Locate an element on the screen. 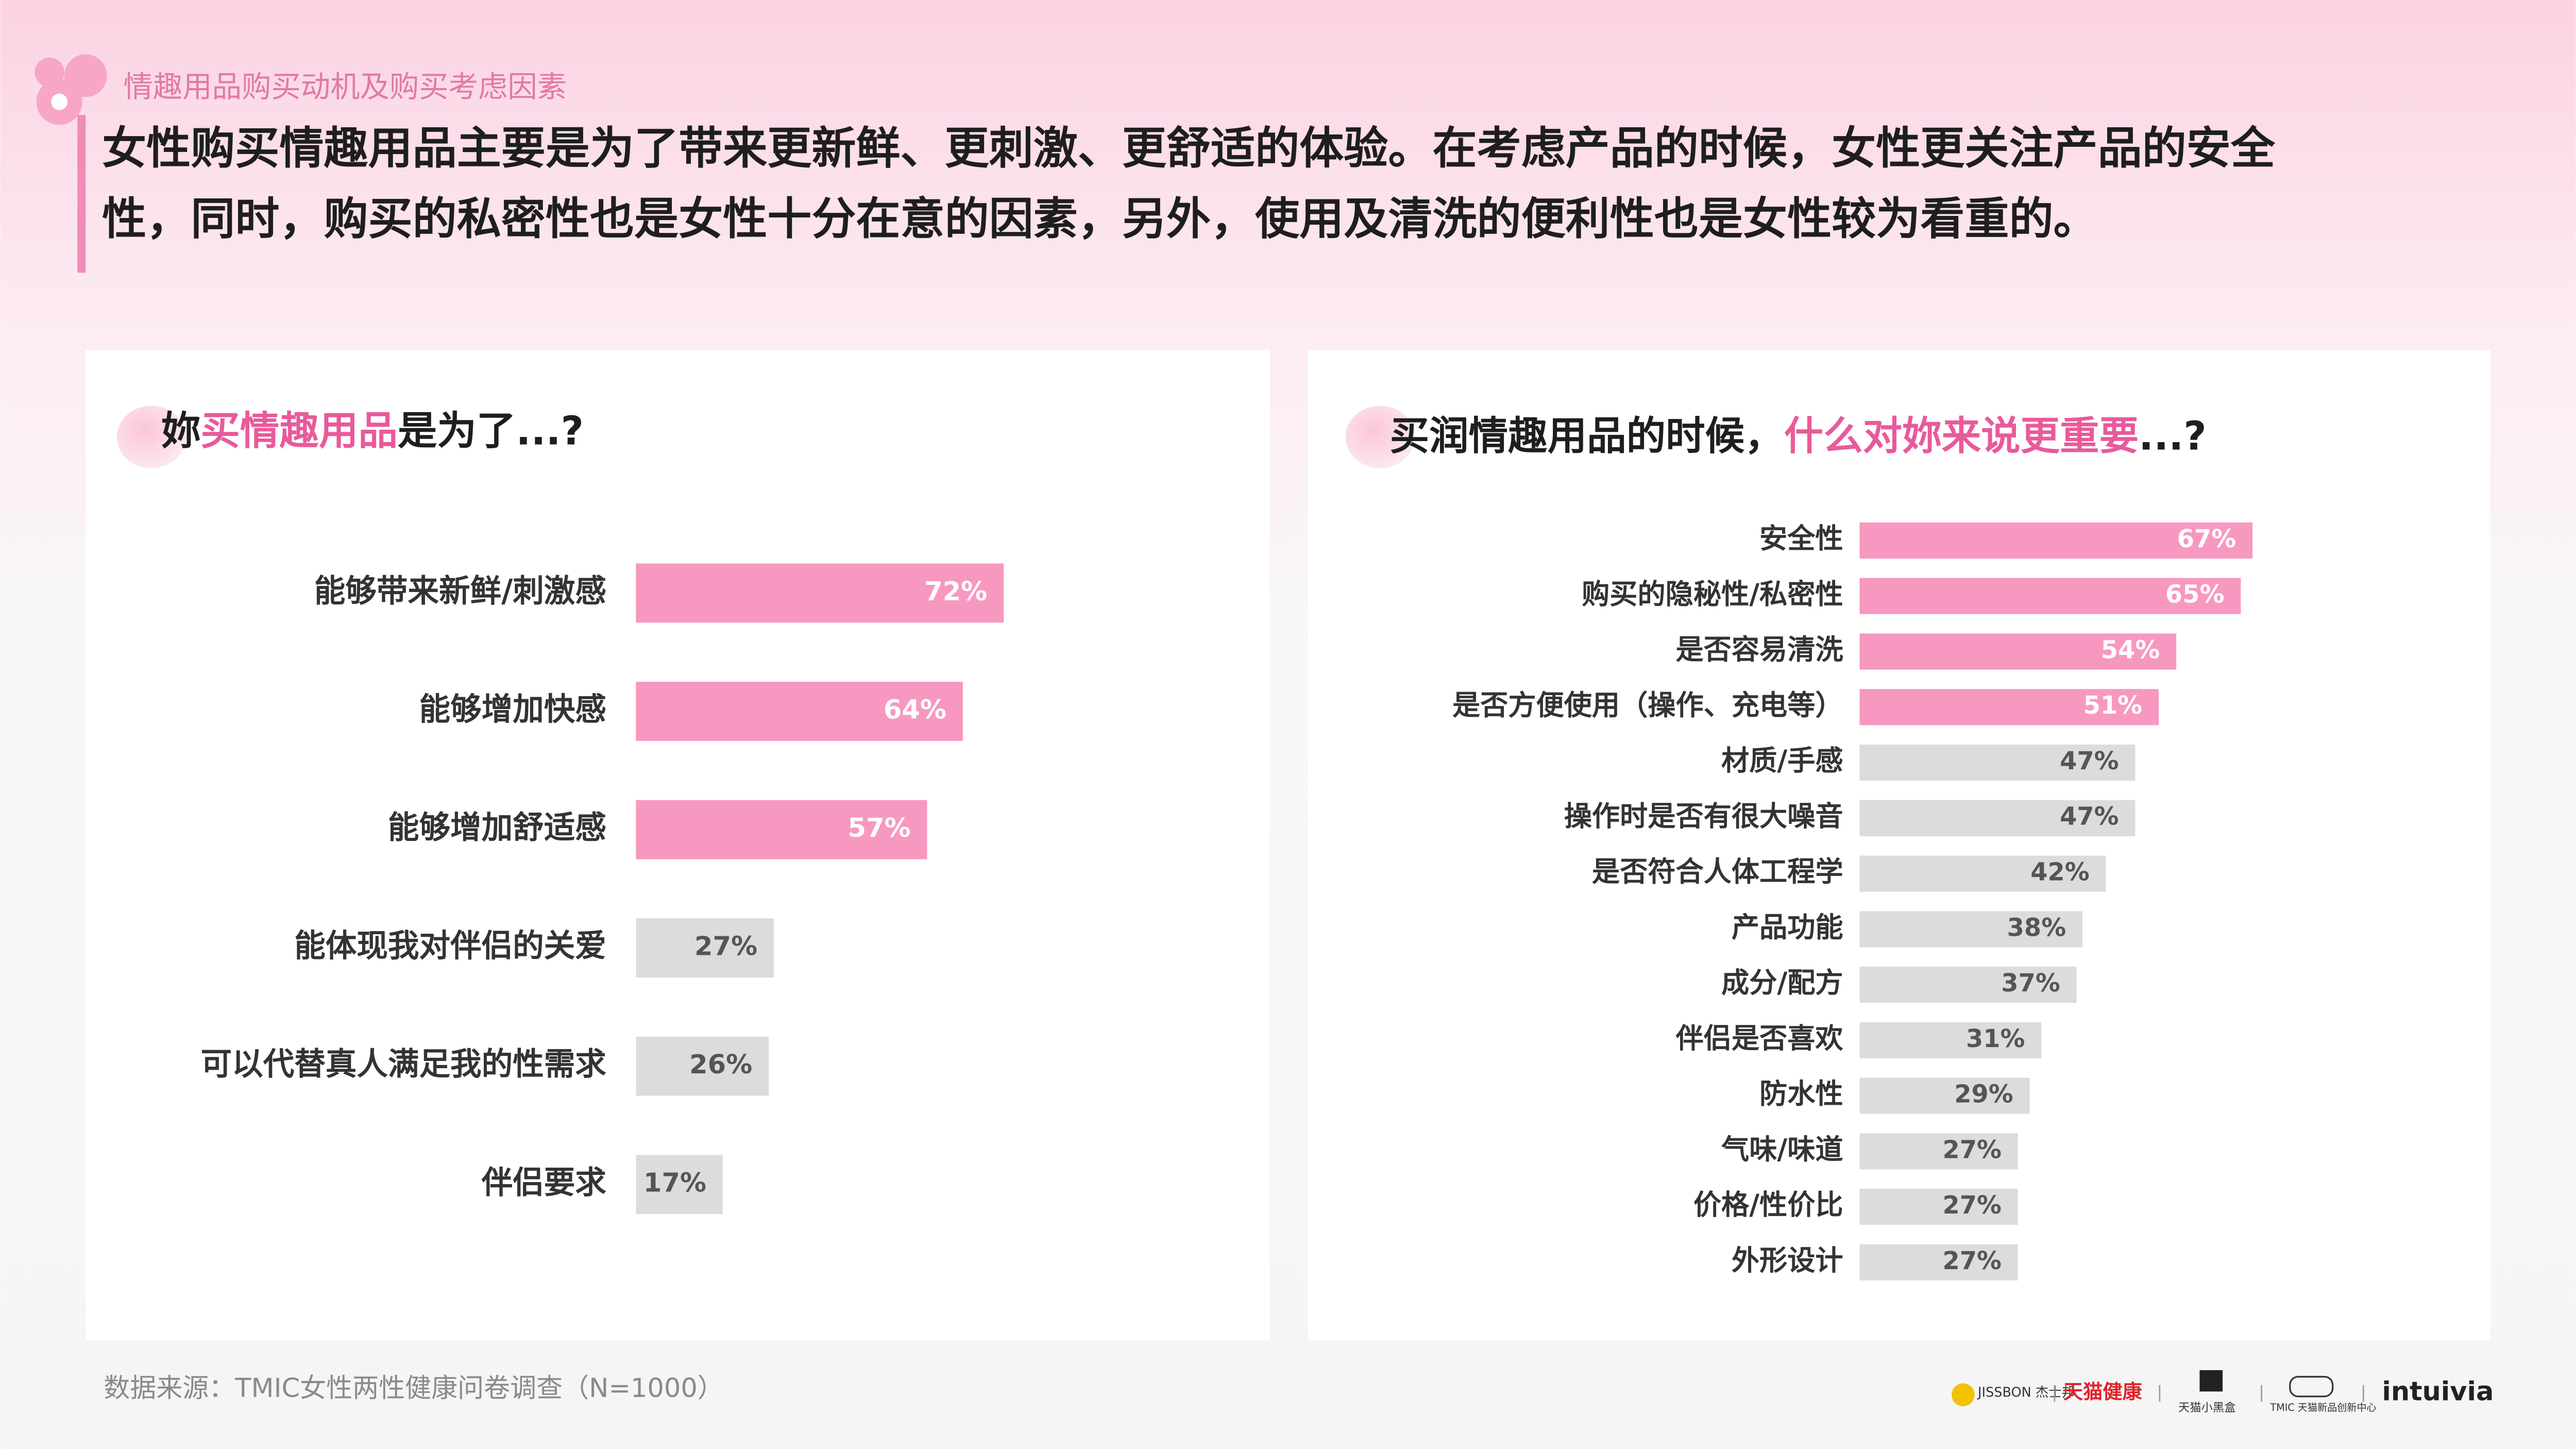 Image resolution: width=2576 pixels, height=1449 pixels. category-label: 成分/配方 is located at coordinates (1782, 983).